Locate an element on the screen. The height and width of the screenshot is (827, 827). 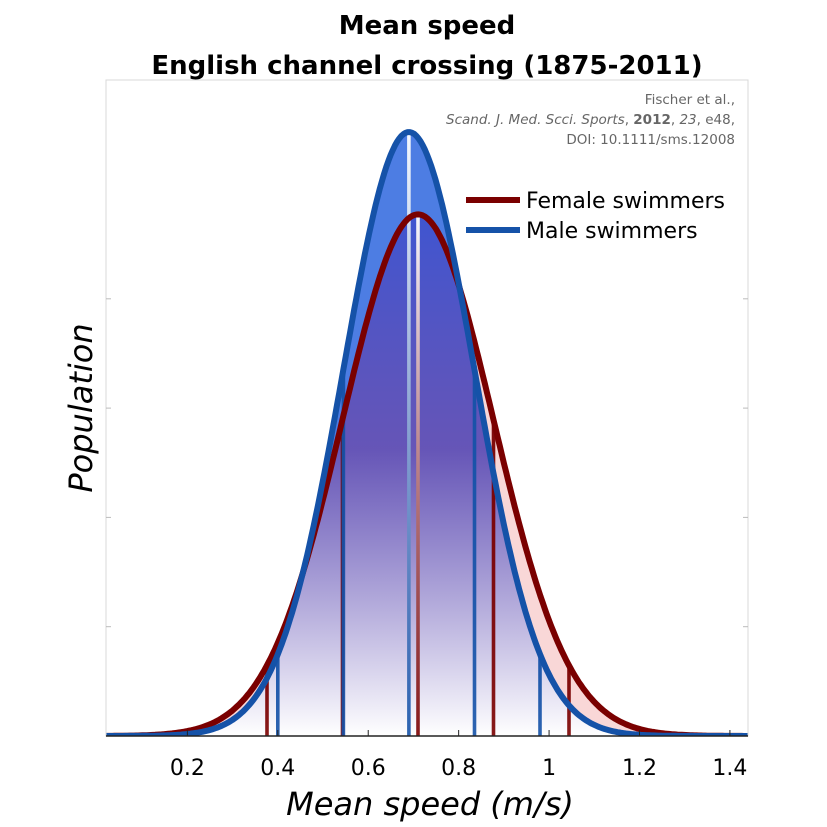
chart-title: Mean speed is located at coordinates (427, 26).